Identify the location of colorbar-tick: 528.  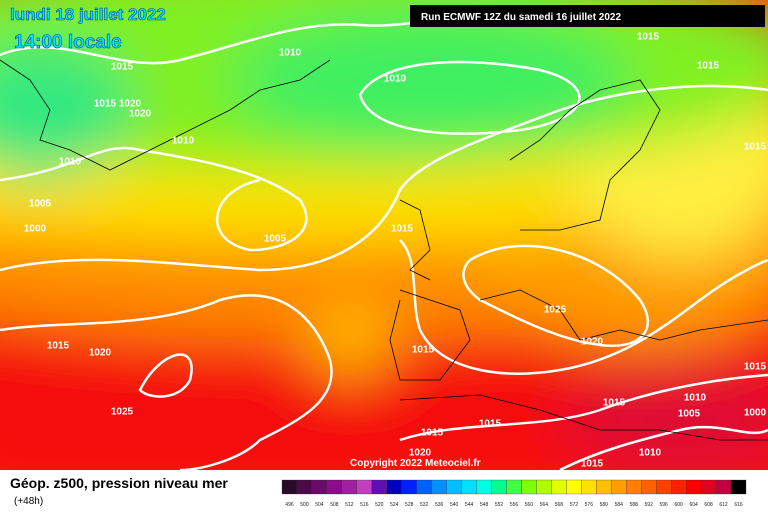
(409, 505).